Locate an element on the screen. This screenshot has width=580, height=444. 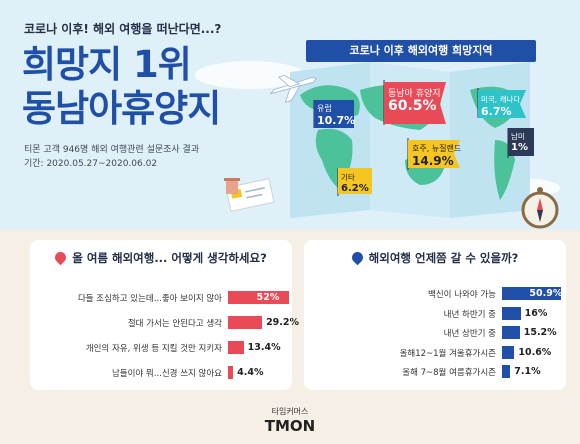
map-chart-title: 코로나 이후 해외여행 희망지역 is located at coordinates (421, 51).